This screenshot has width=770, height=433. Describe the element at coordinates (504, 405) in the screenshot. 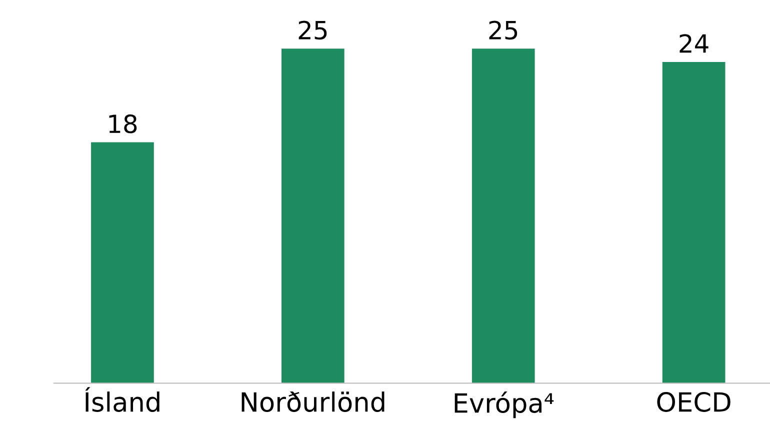

I see `x-tick-label: Evrópa⁴` at that location.